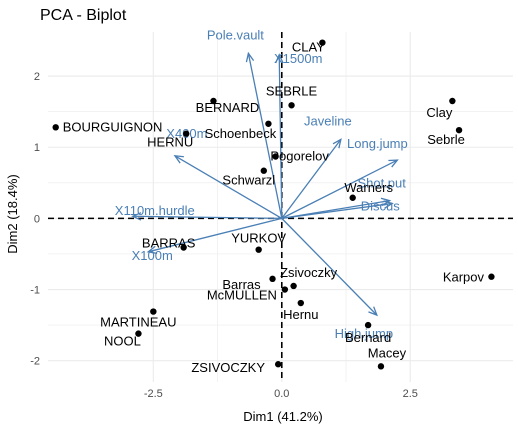 The width and height of the screenshot is (518, 432). I want to click on individual-label: Bernard, so click(368, 337).